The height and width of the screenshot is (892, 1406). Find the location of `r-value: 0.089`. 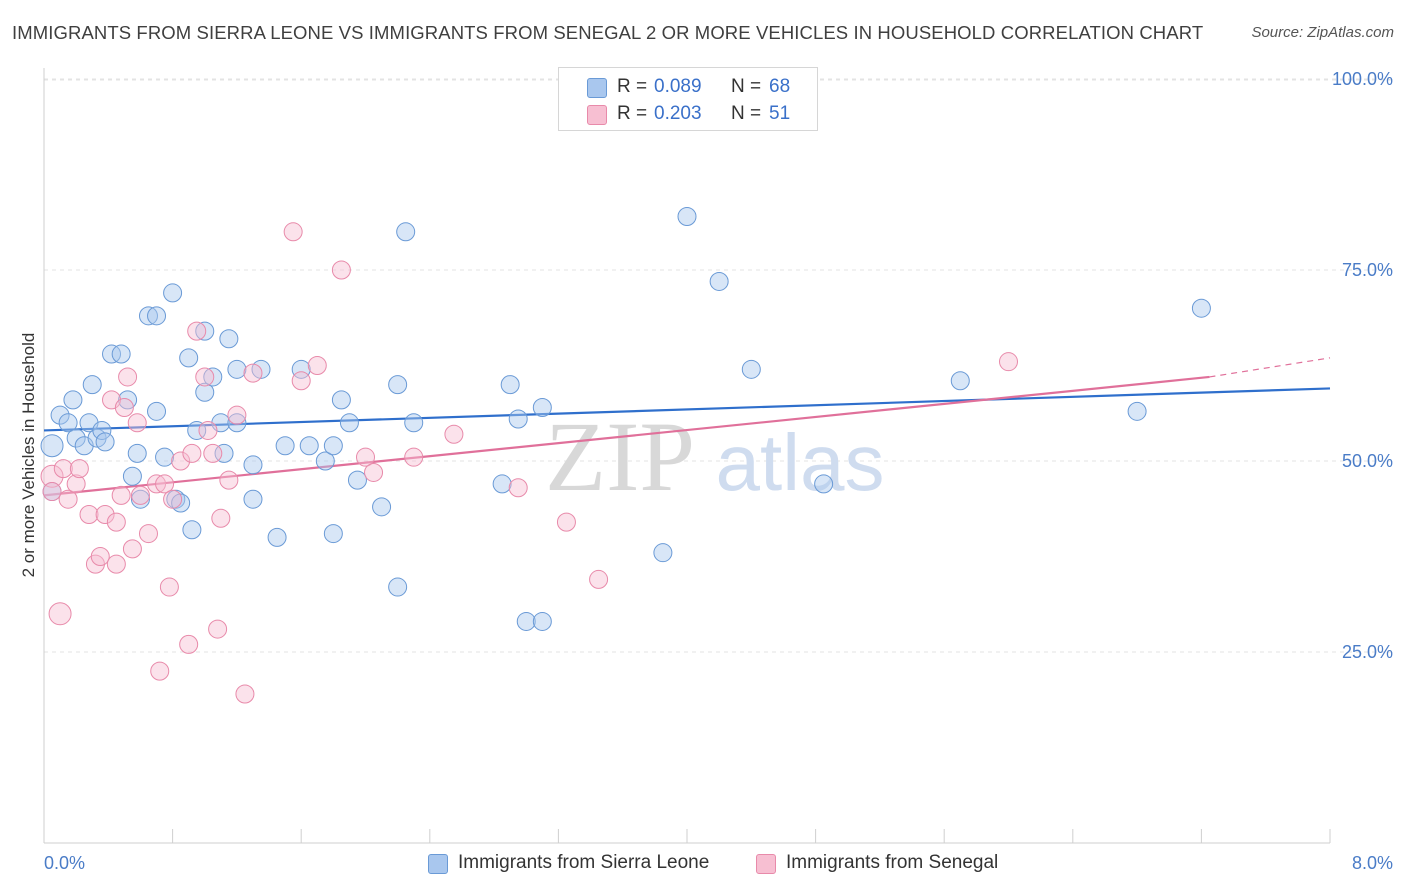

r-value: 0.089 is located at coordinates (678, 86).